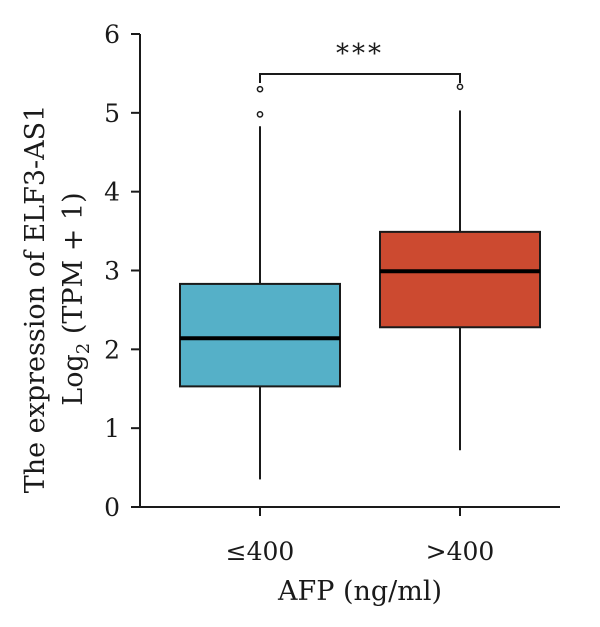 The height and width of the screenshot is (627, 600). I want to click on y-tick-label: 6, so click(112, 34).